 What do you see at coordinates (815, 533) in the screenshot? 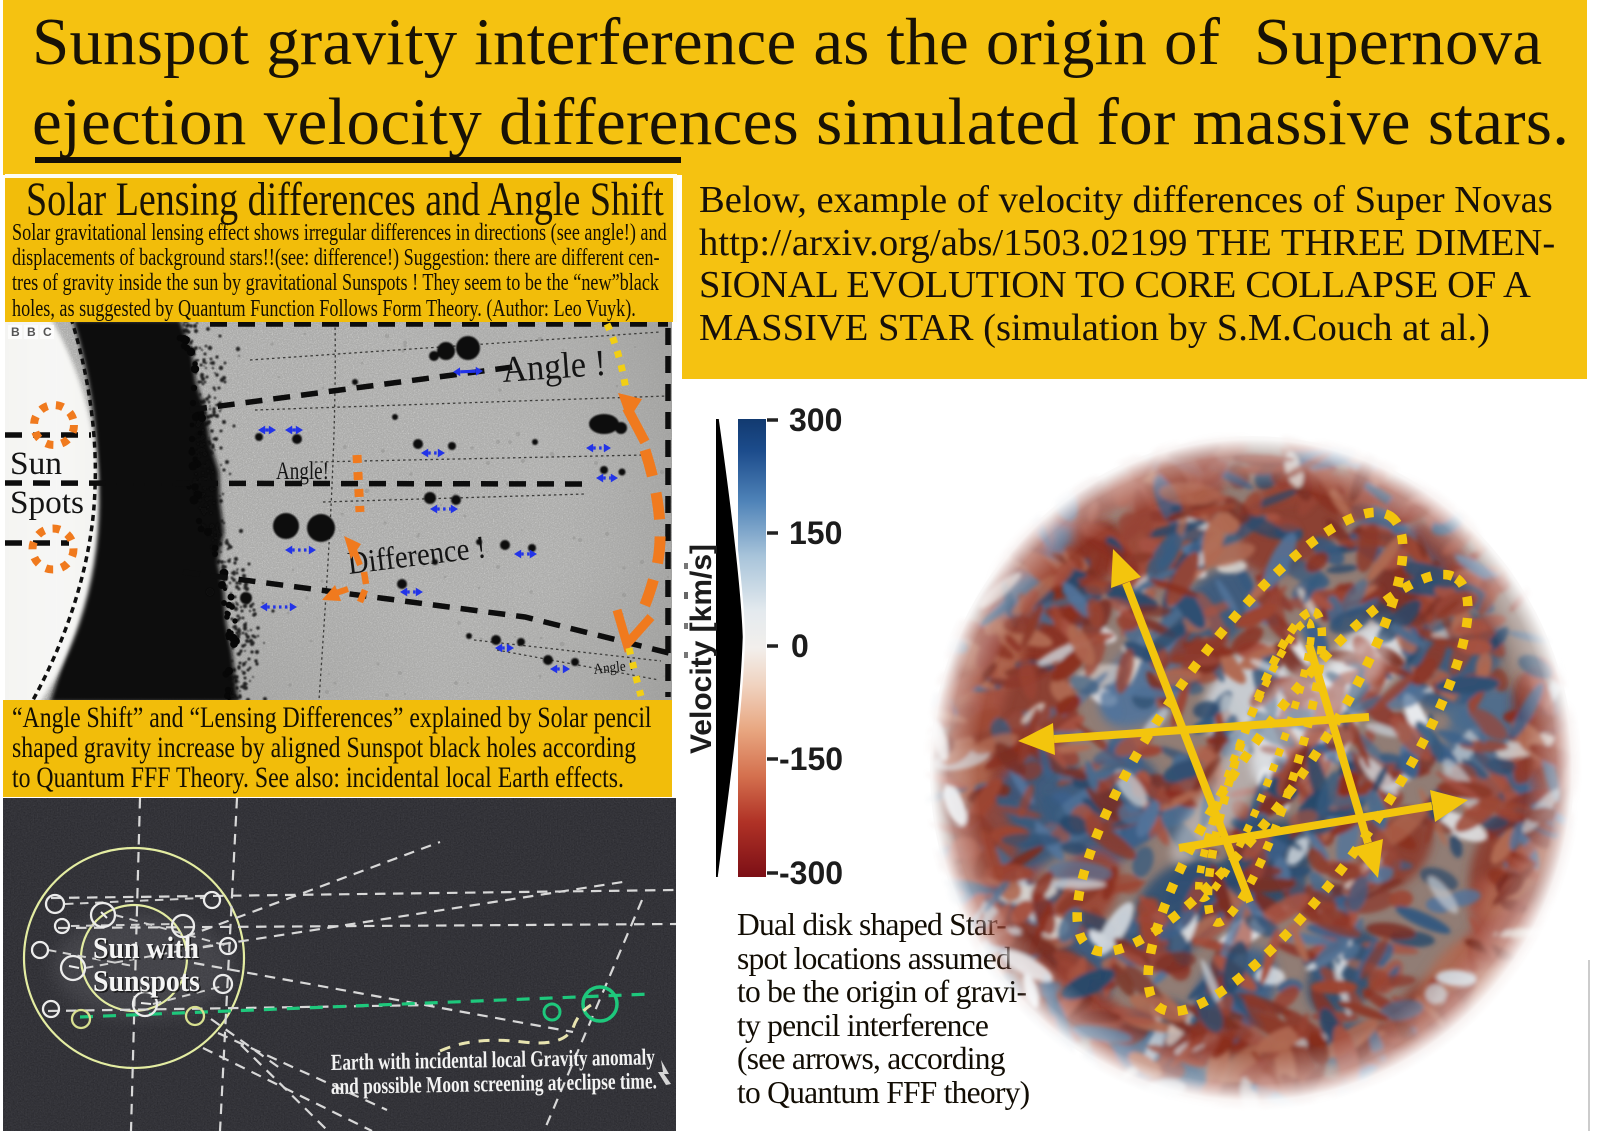
I see `svg-text: 150` at bounding box center [815, 533].